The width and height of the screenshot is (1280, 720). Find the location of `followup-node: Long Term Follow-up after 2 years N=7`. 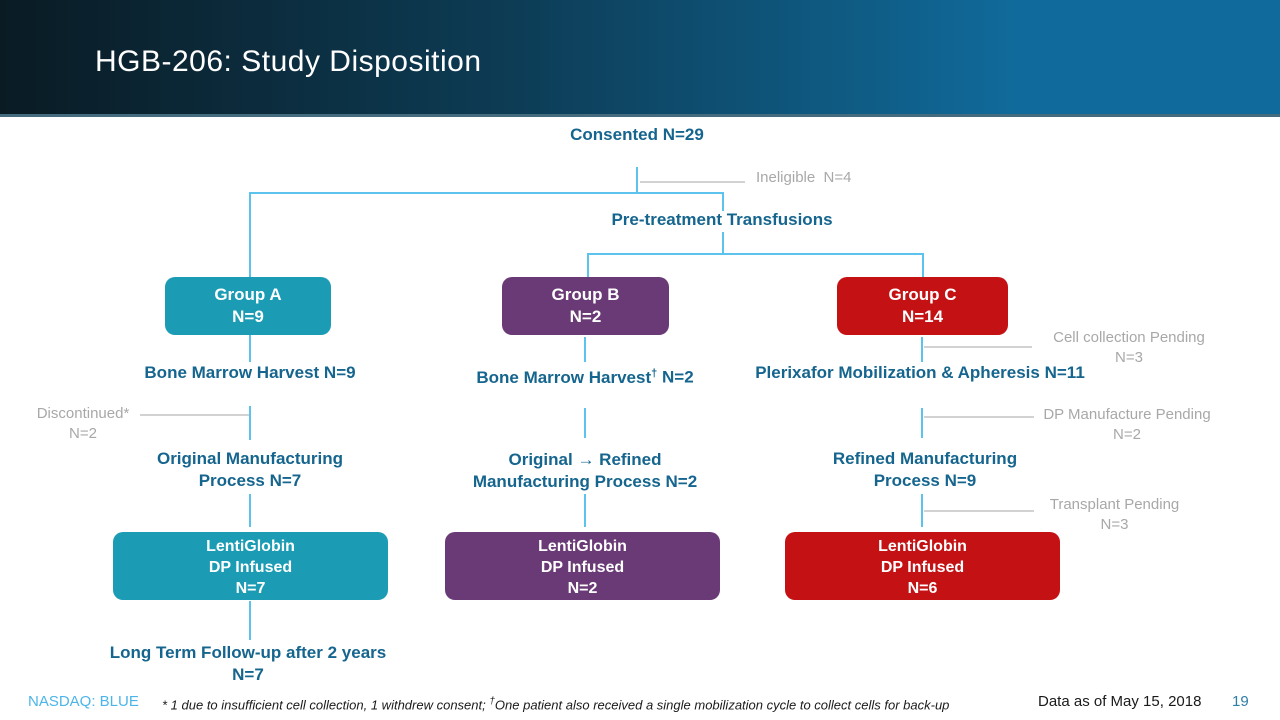

followup-node: Long Term Follow-up after 2 years N=7 is located at coordinates (248, 664).